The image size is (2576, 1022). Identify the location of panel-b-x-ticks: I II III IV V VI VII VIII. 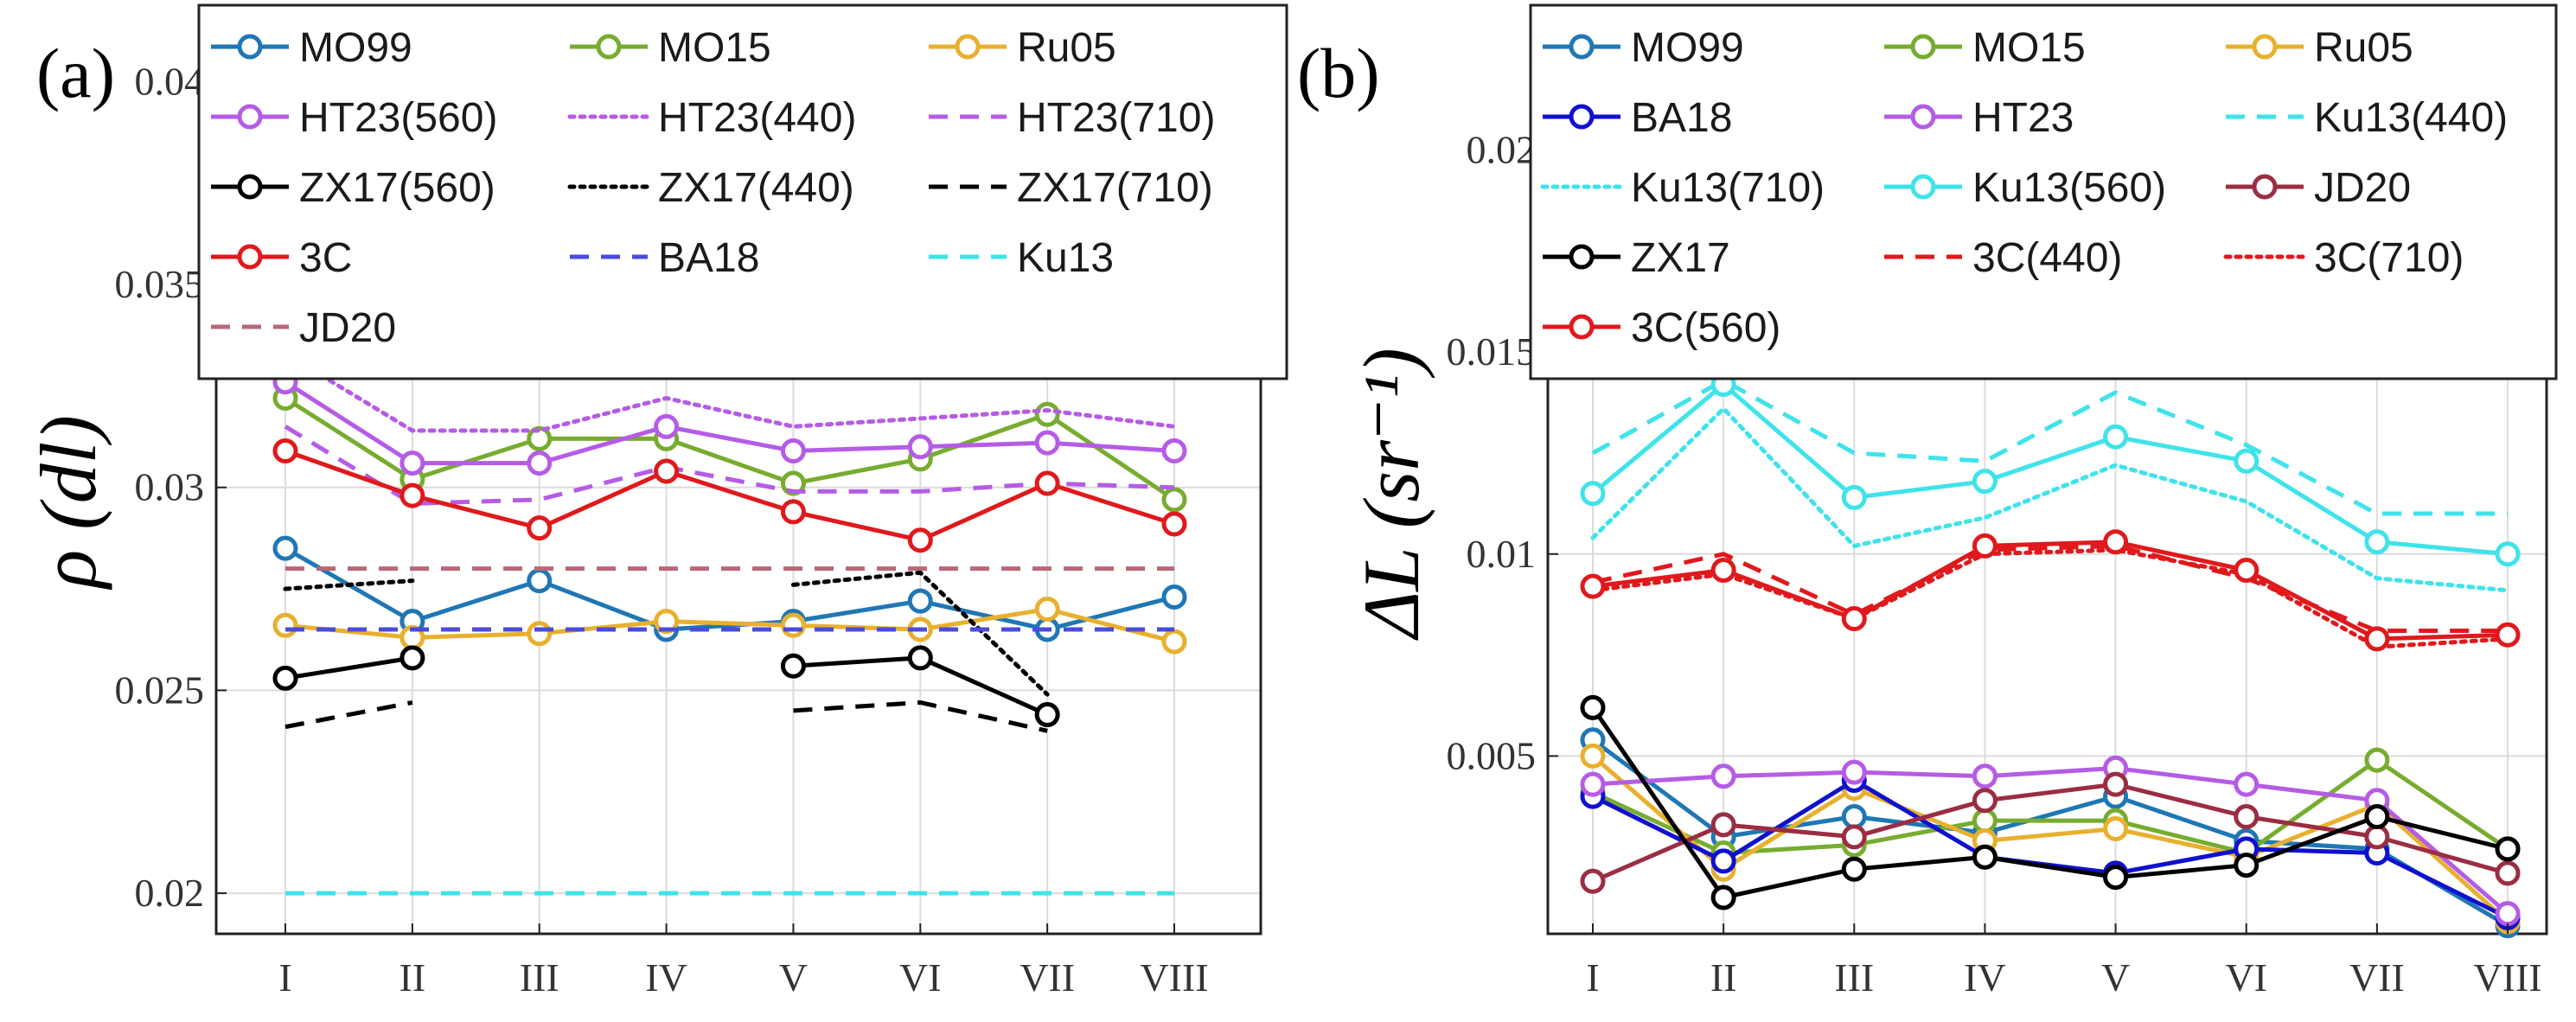
(2064, 961).